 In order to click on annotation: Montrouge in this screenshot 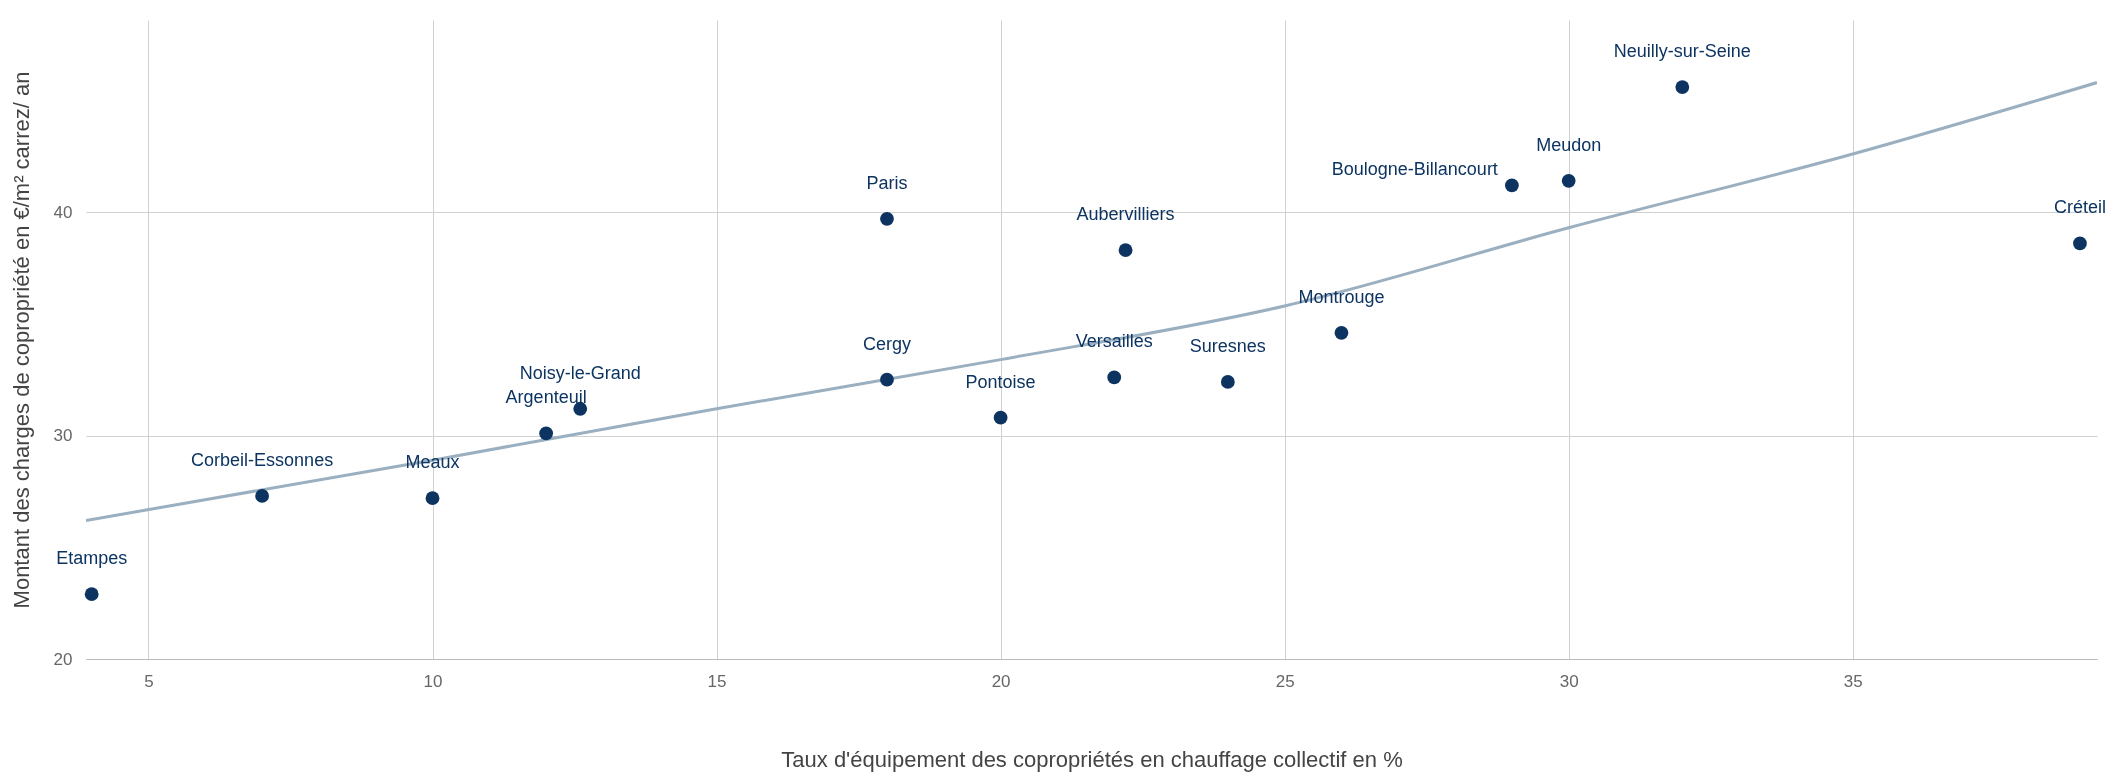, I will do `click(1341, 296)`.